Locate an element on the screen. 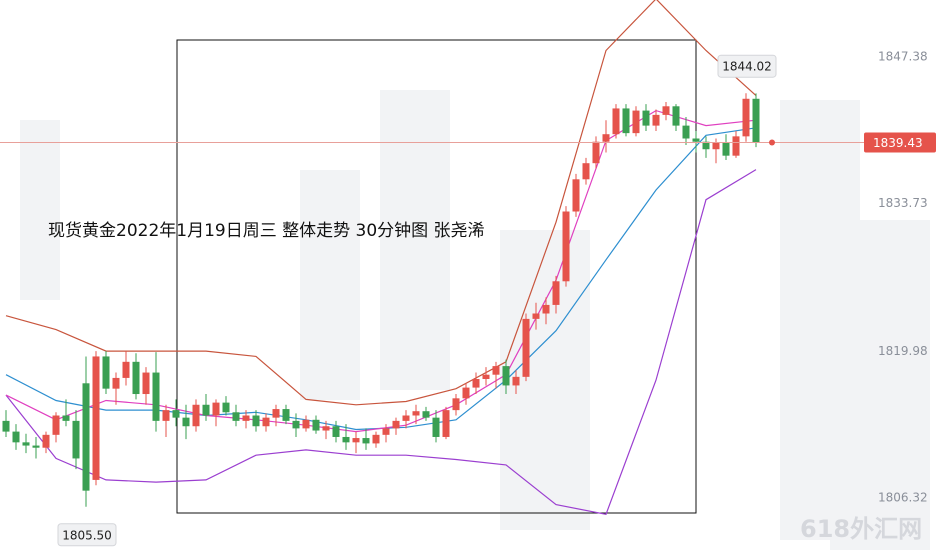 The image size is (936, 558). y-tick-label: 1833.73 is located at coordinates (903, 203).